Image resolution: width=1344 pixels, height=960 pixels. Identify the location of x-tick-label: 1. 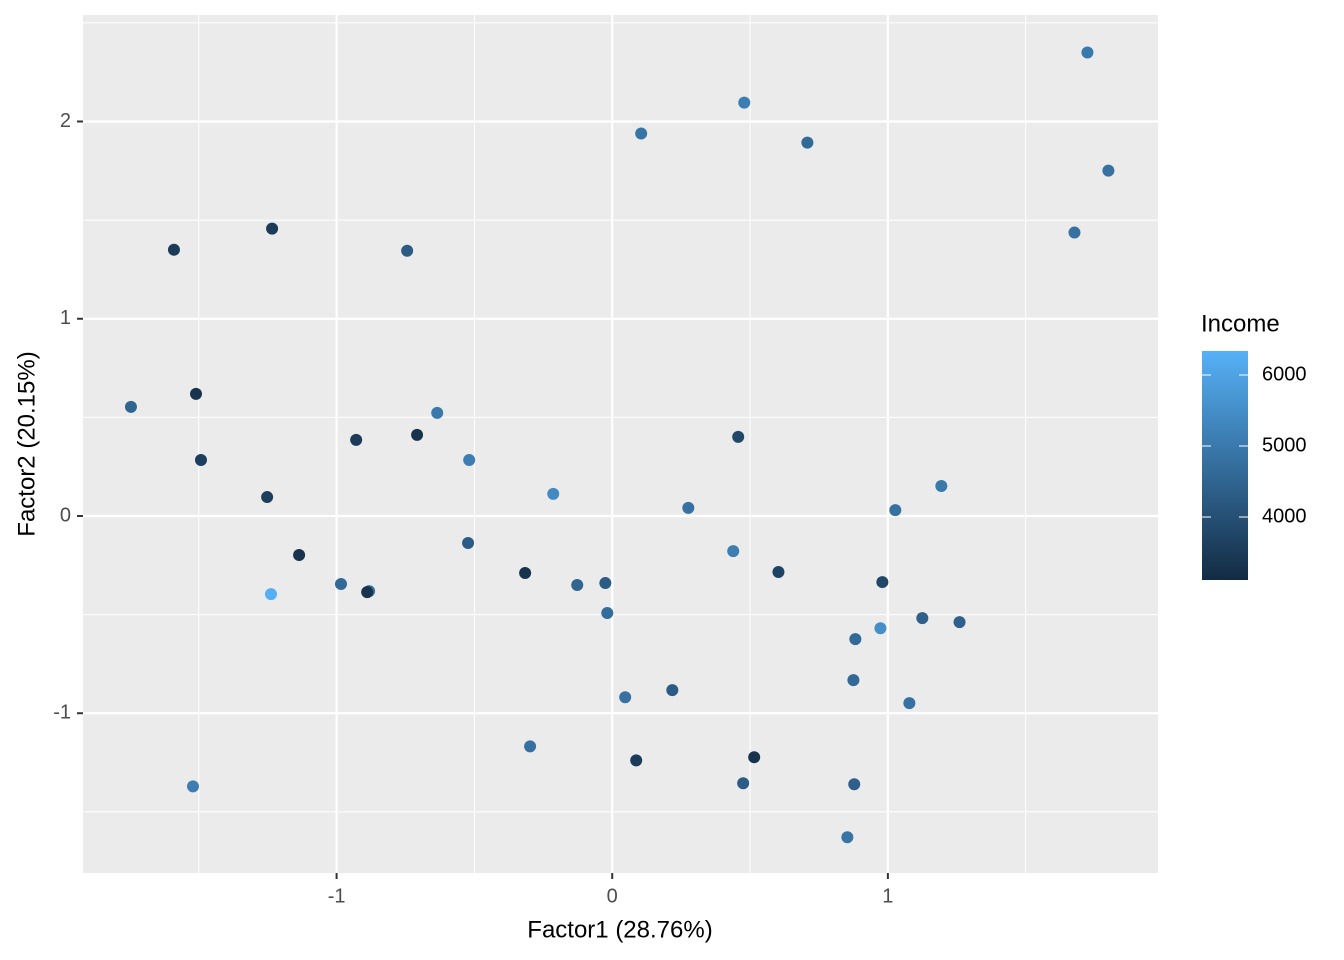
(887, 896).